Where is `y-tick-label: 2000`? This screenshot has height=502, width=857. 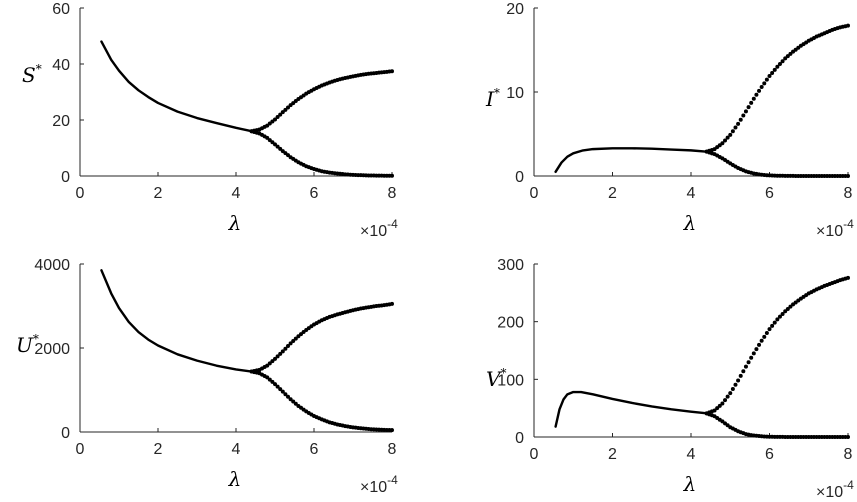 y-tick-label: 2000 is located at coordinates (52, 349).